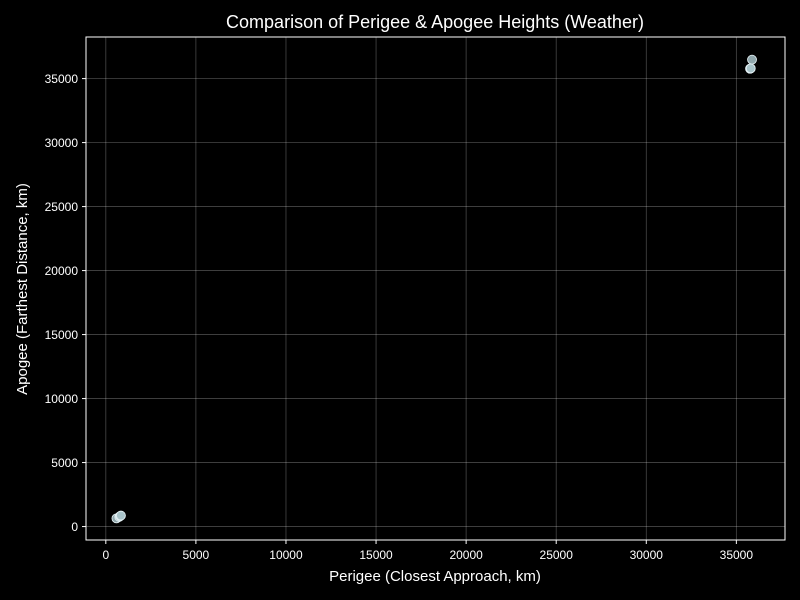 The image size is (800, 600). What do you see at coordinates (64, 463) in the screenshot?
I see `y-tick-label: 5000` at bounding box center [64, 463].